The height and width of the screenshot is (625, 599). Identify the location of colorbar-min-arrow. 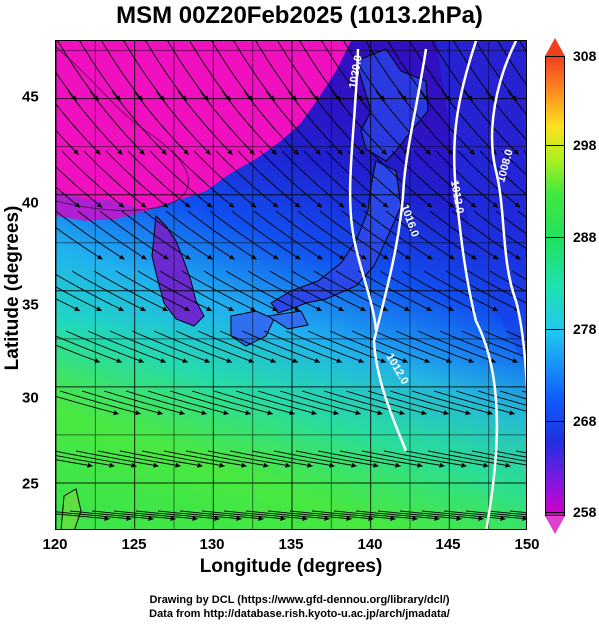
(555, 525).